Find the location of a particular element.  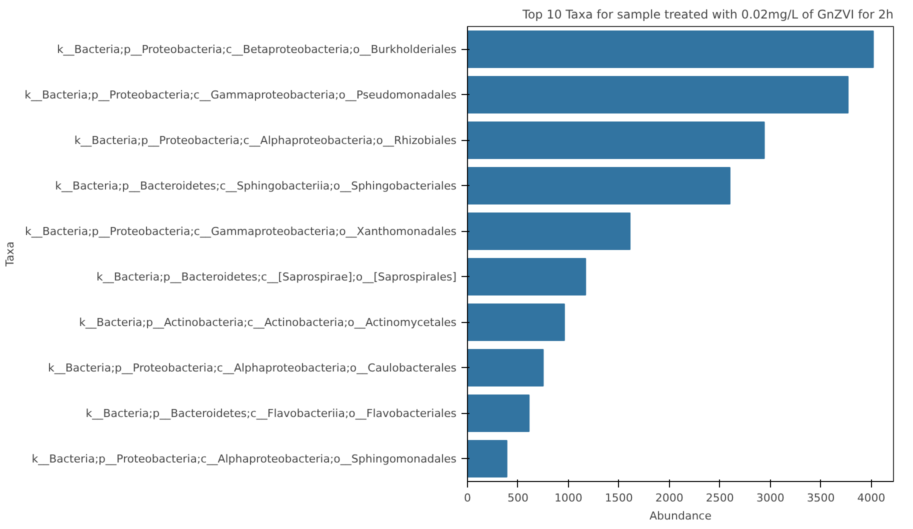

x-tick-label: 3000 is located at coordinates (770, 498).